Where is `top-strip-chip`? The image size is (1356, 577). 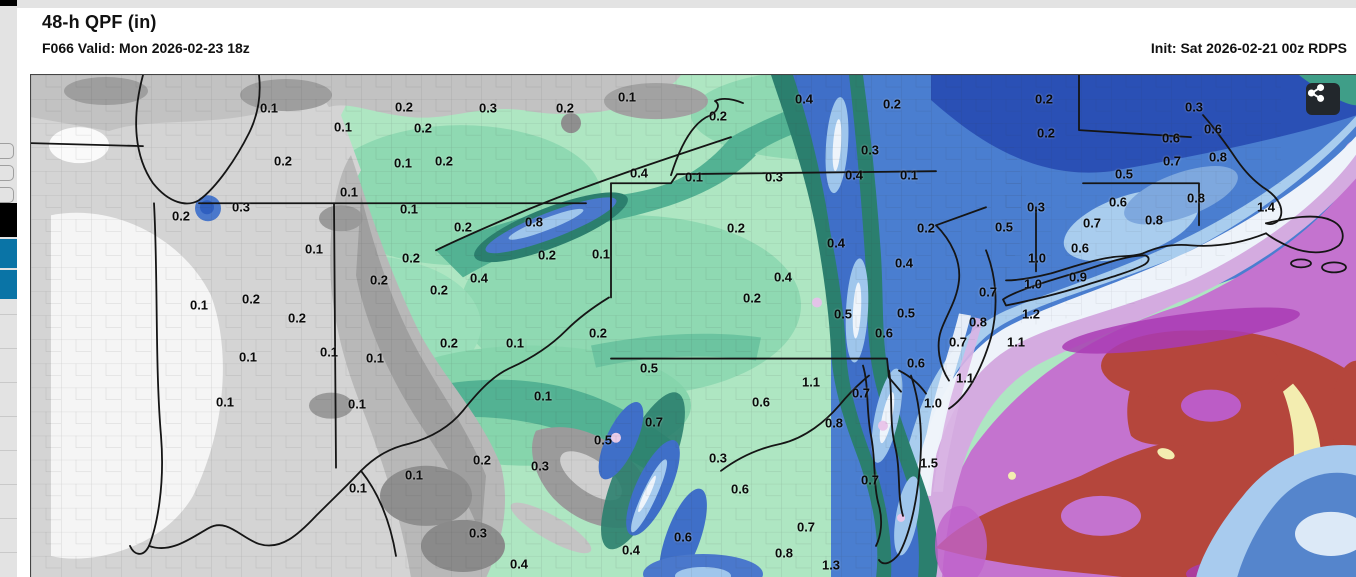
top-strip-chip is located at coordinates (8, 3).